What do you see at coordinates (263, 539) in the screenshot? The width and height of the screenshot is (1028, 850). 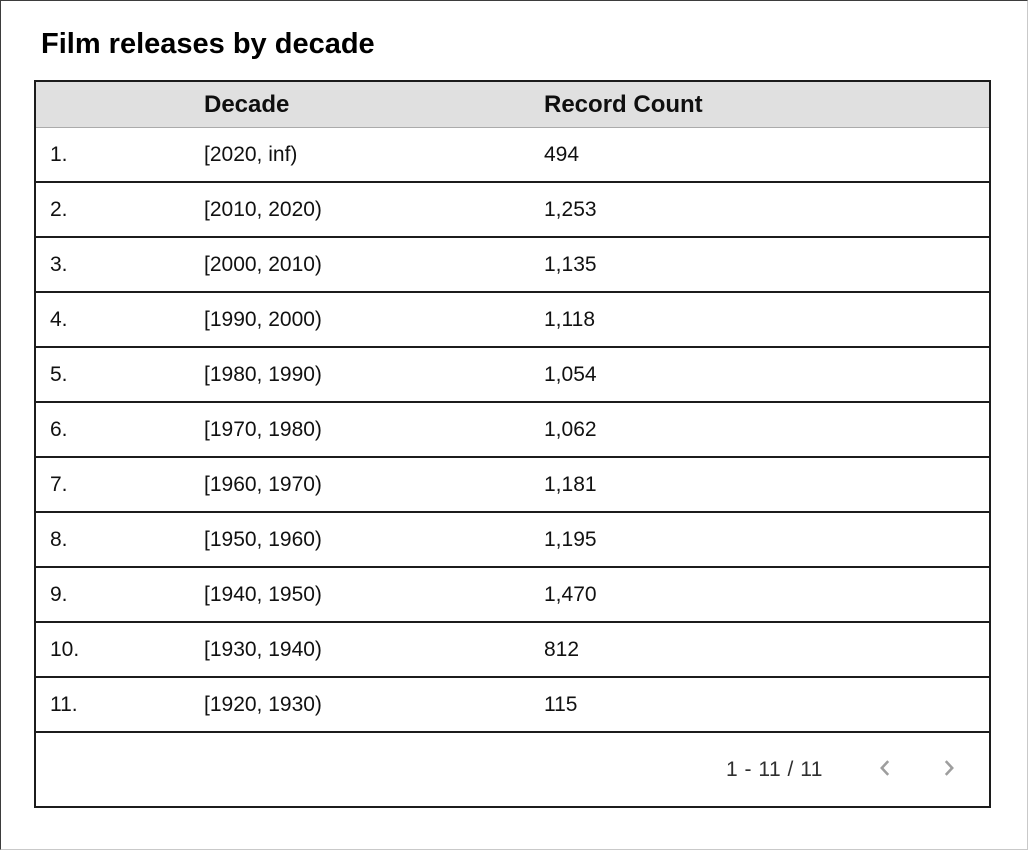 I see `decade-cell: [1950, 1960)` at bounding box center [263, 539].